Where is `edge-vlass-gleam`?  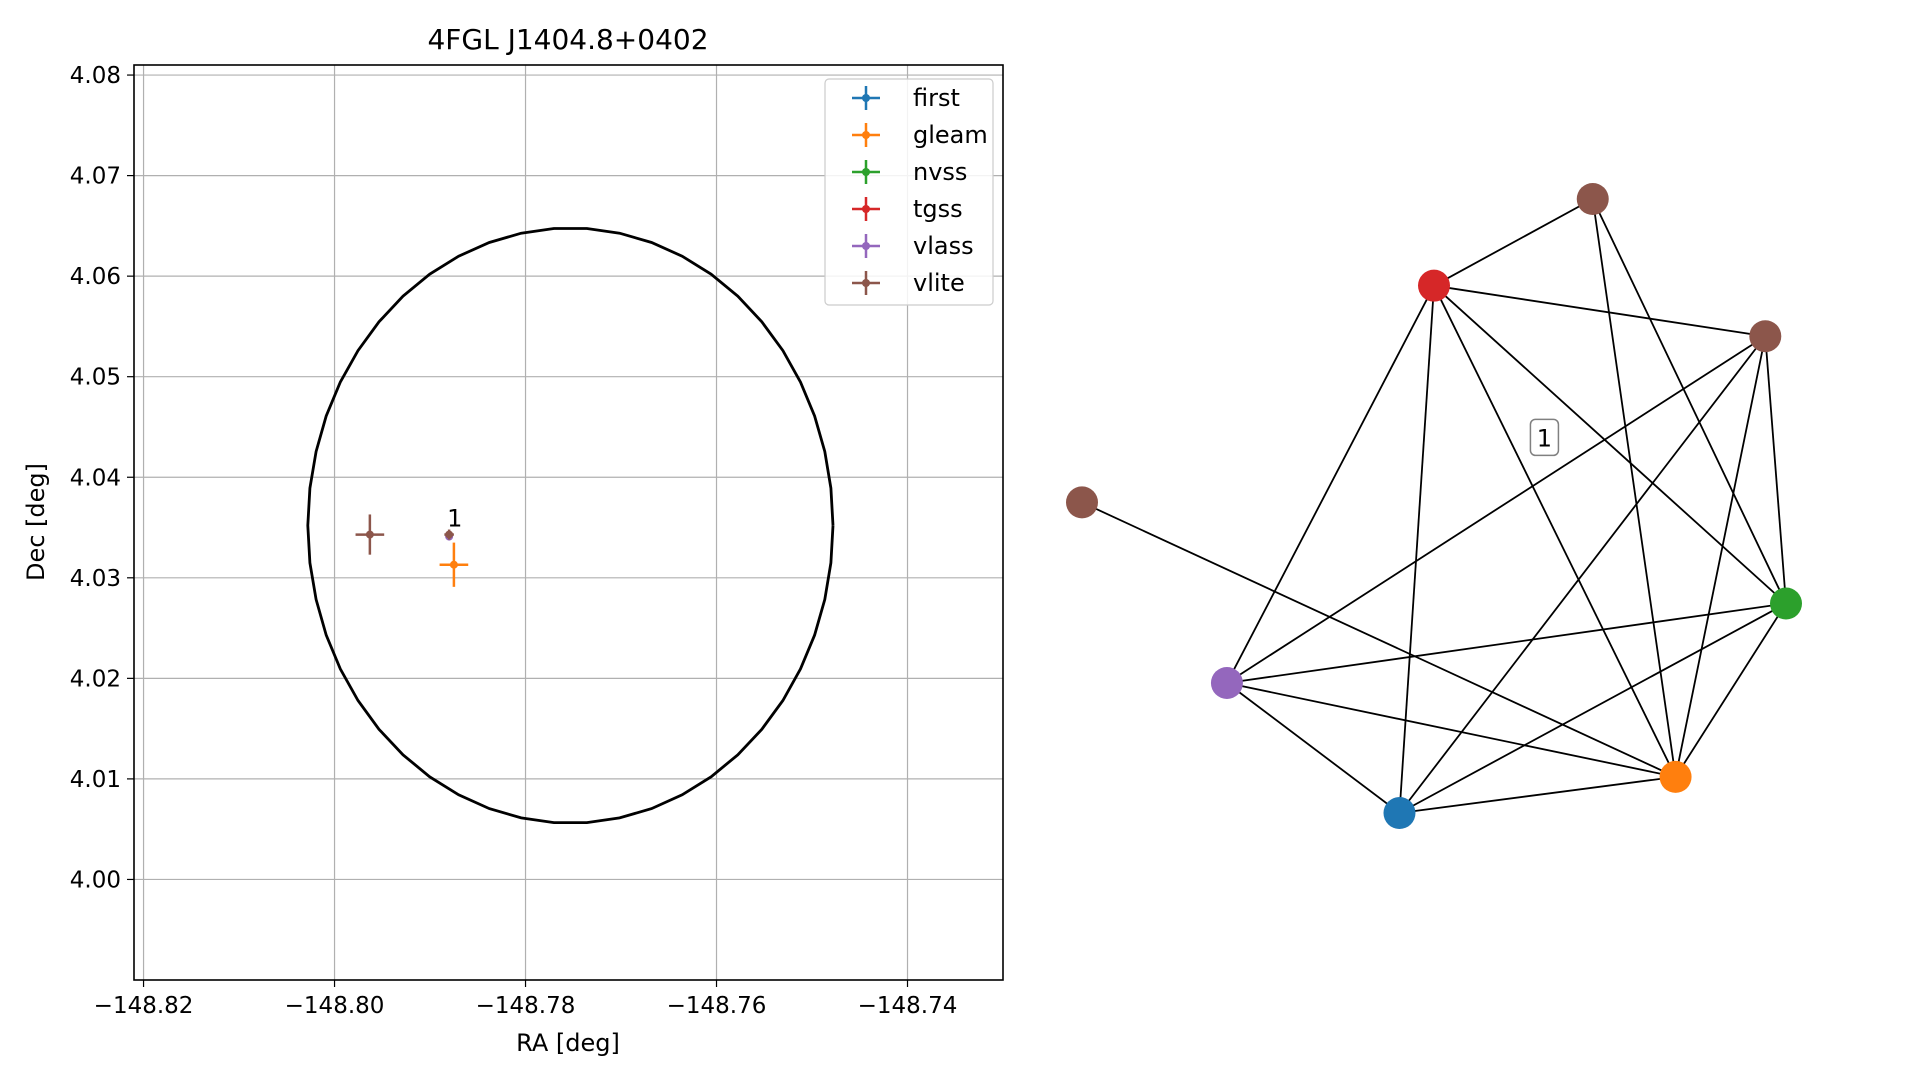
edge-vlass-gleam is located at coordinates (1451, 730).